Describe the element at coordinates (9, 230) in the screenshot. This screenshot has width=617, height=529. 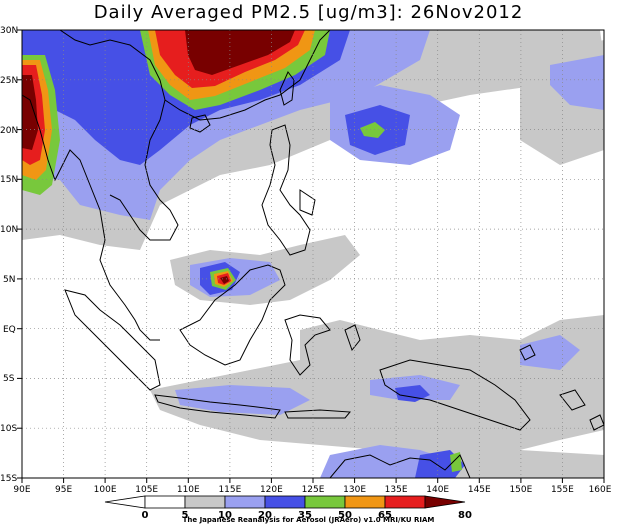
I see `lat-label: 10N` at that location.